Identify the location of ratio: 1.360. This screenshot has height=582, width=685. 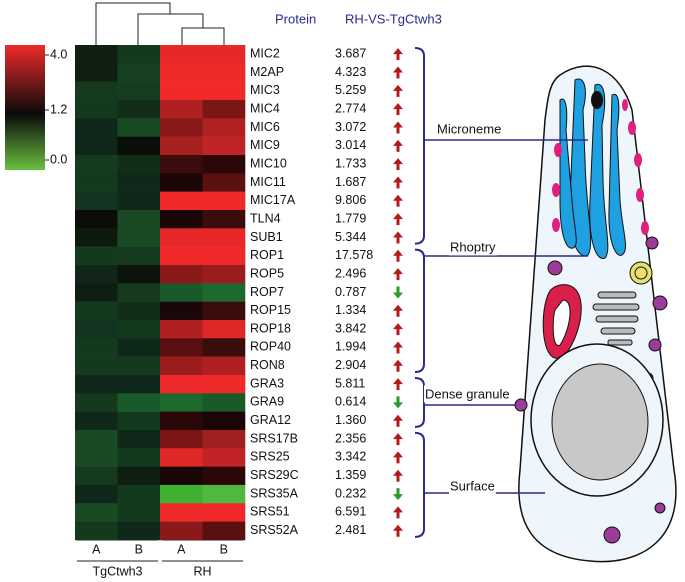
(350, 420).